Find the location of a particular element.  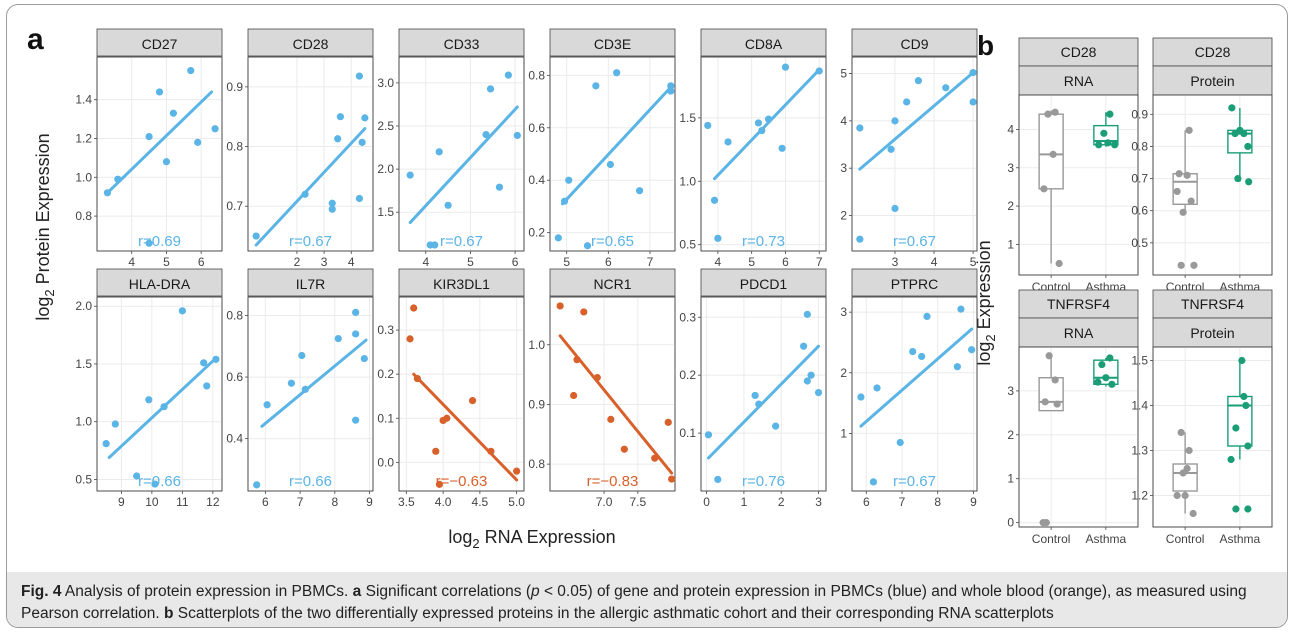

chart-cd3e-point is located at coordinates (569, 180).